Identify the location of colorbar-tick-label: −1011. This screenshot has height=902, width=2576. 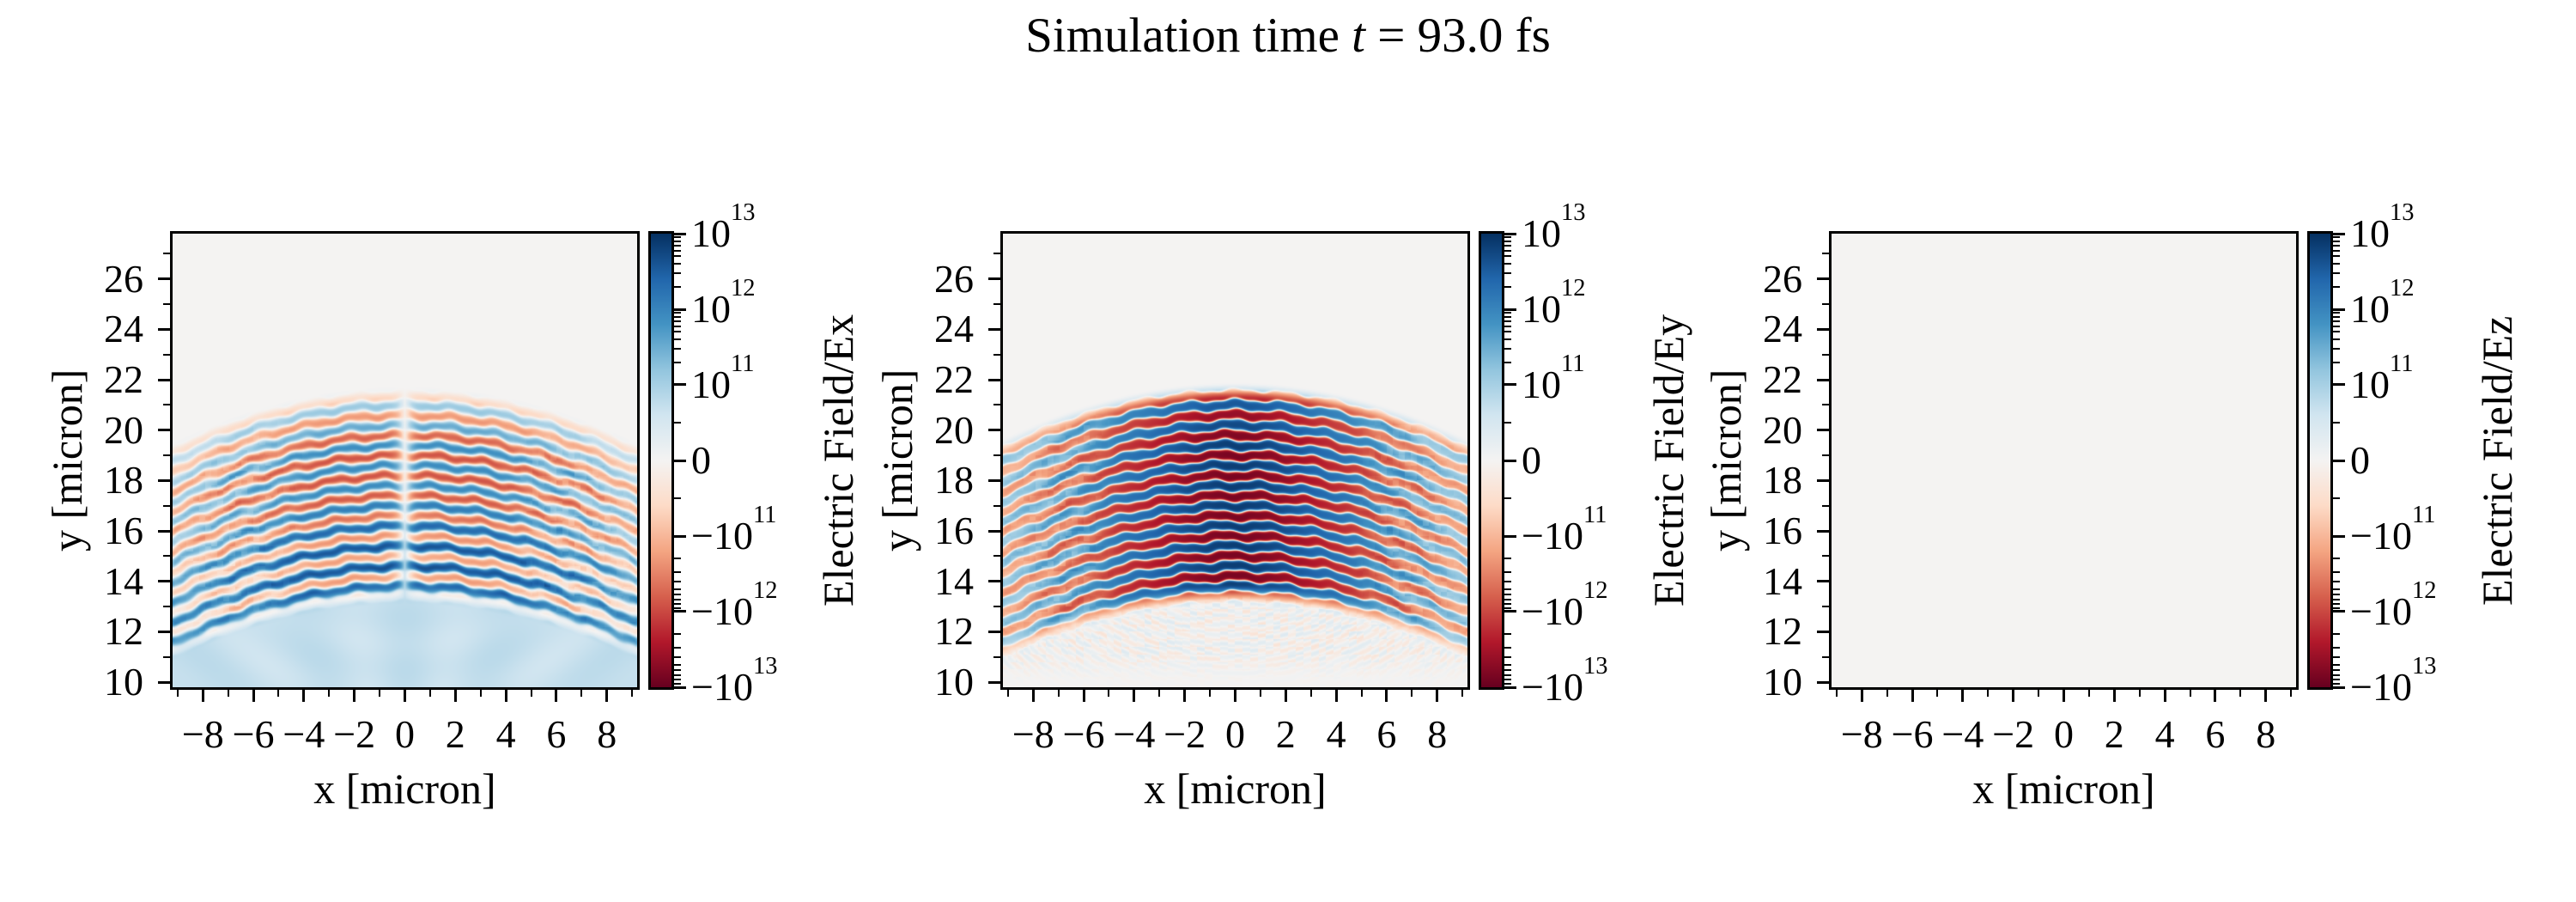
(2393, 530).